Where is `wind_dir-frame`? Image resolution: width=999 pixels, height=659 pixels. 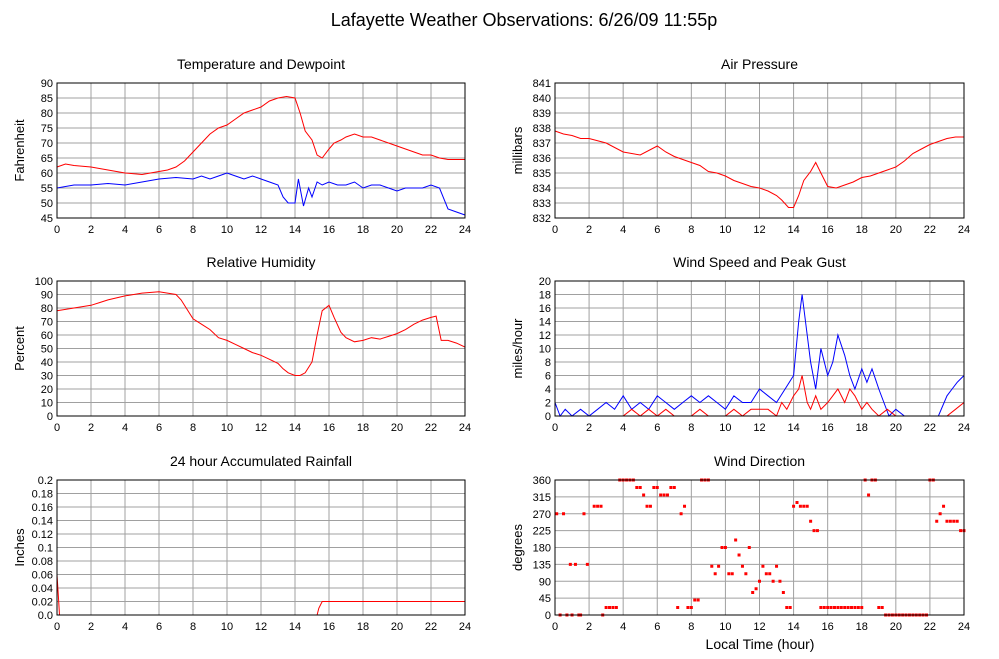 wind_dir-frame is located at coordinates (759, 547).